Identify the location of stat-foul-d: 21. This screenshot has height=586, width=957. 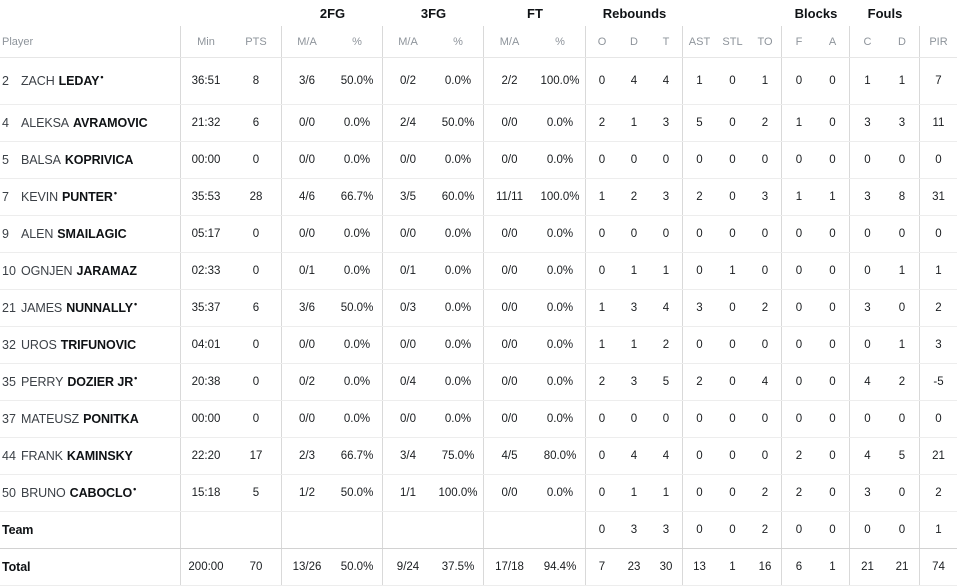
(902, 567).